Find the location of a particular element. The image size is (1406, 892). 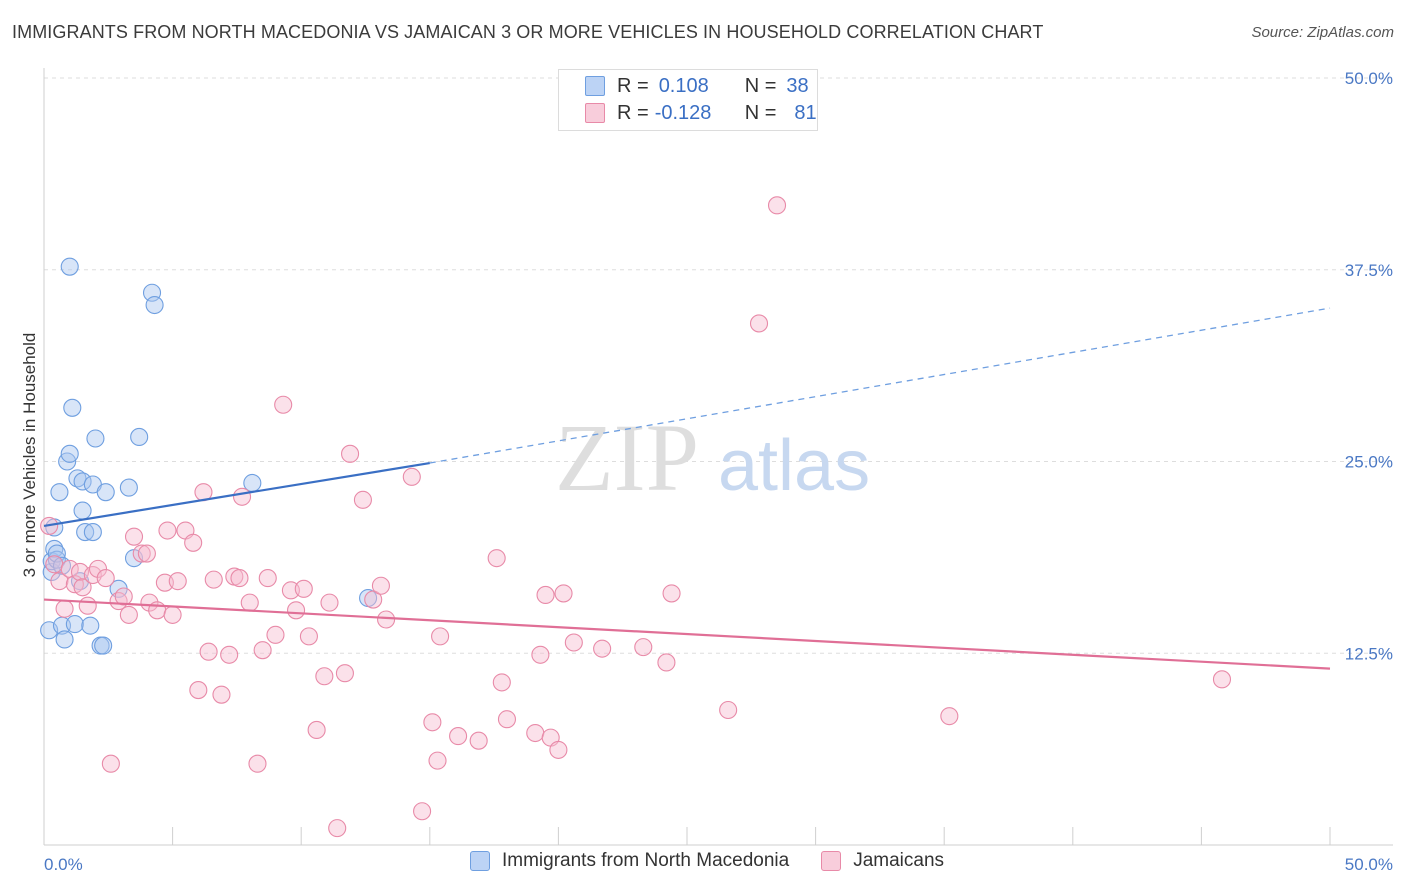

series-swatch-jamaicans is located at coordinates (831, 861).